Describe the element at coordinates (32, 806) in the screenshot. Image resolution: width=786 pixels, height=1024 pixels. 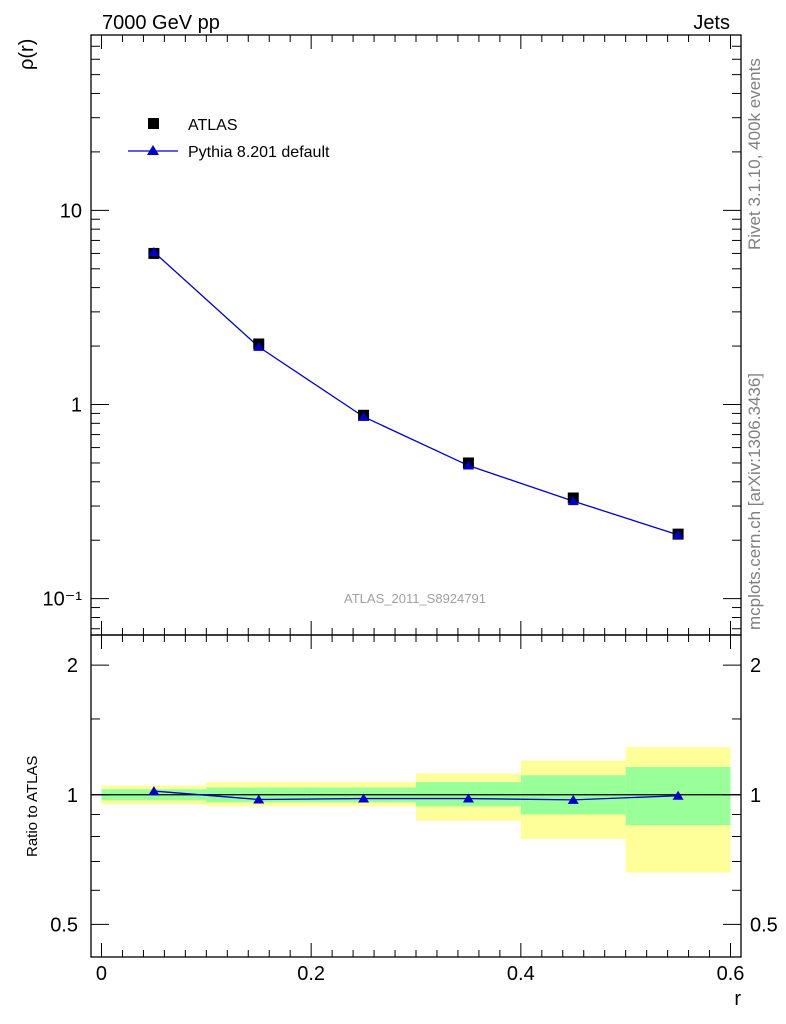
I see `ratio-y-axis-title: Ratio to ATLAS` at that location.